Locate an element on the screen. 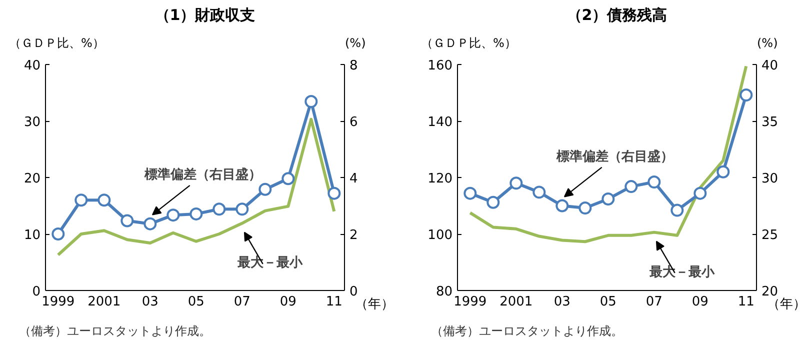 The height and width of the screenshot is (349, 804). x-axis-title: （年） is located at coordinates (374, 305).